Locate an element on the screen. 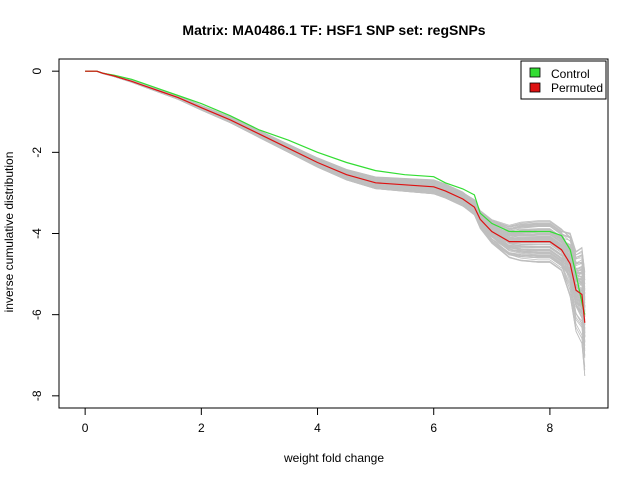 This screenshot has height=480, width=640. y-tick-label: -4 is located at coordinates (37, 233).